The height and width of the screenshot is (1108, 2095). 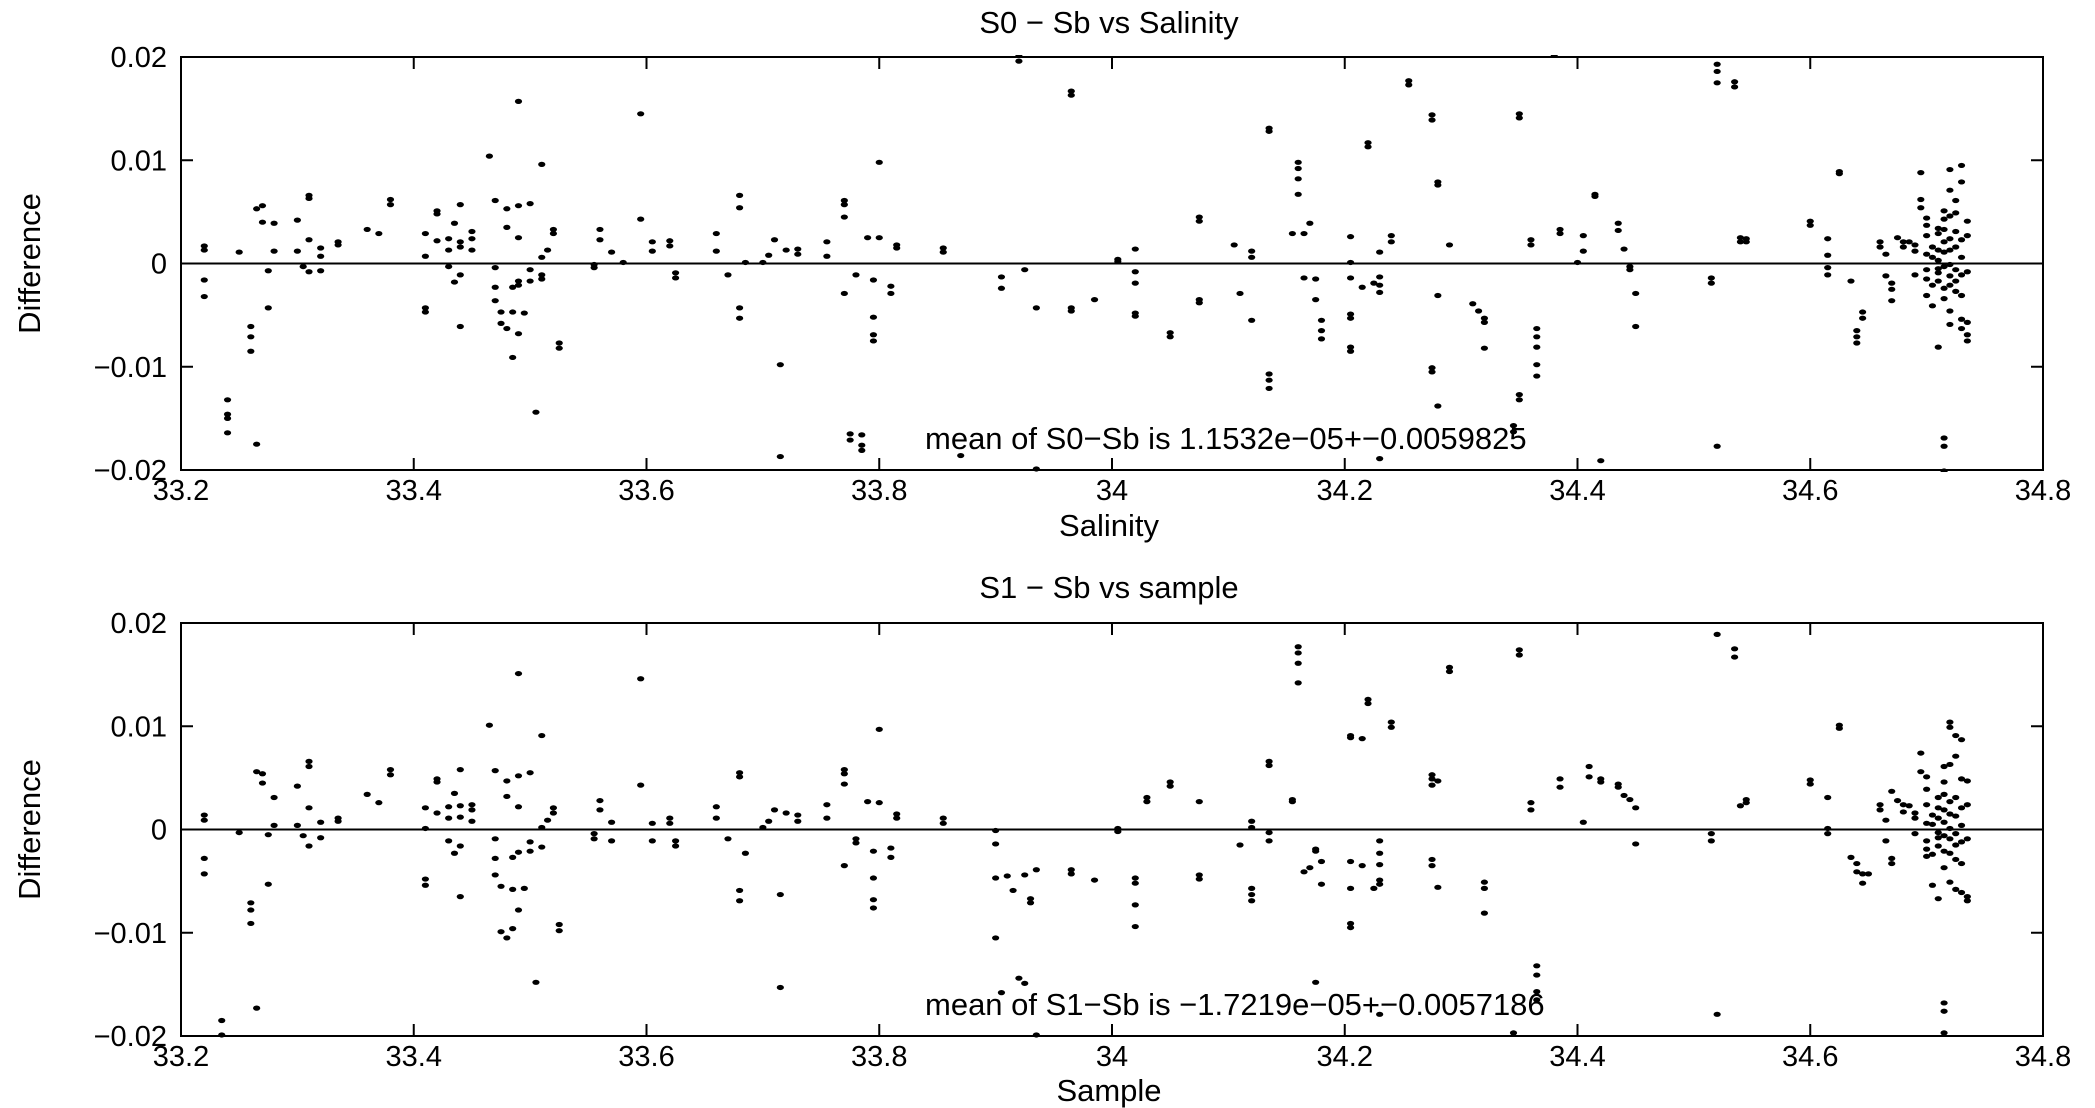 I want to click on y-tick-label: −0.01, so click(x=130, y=934).